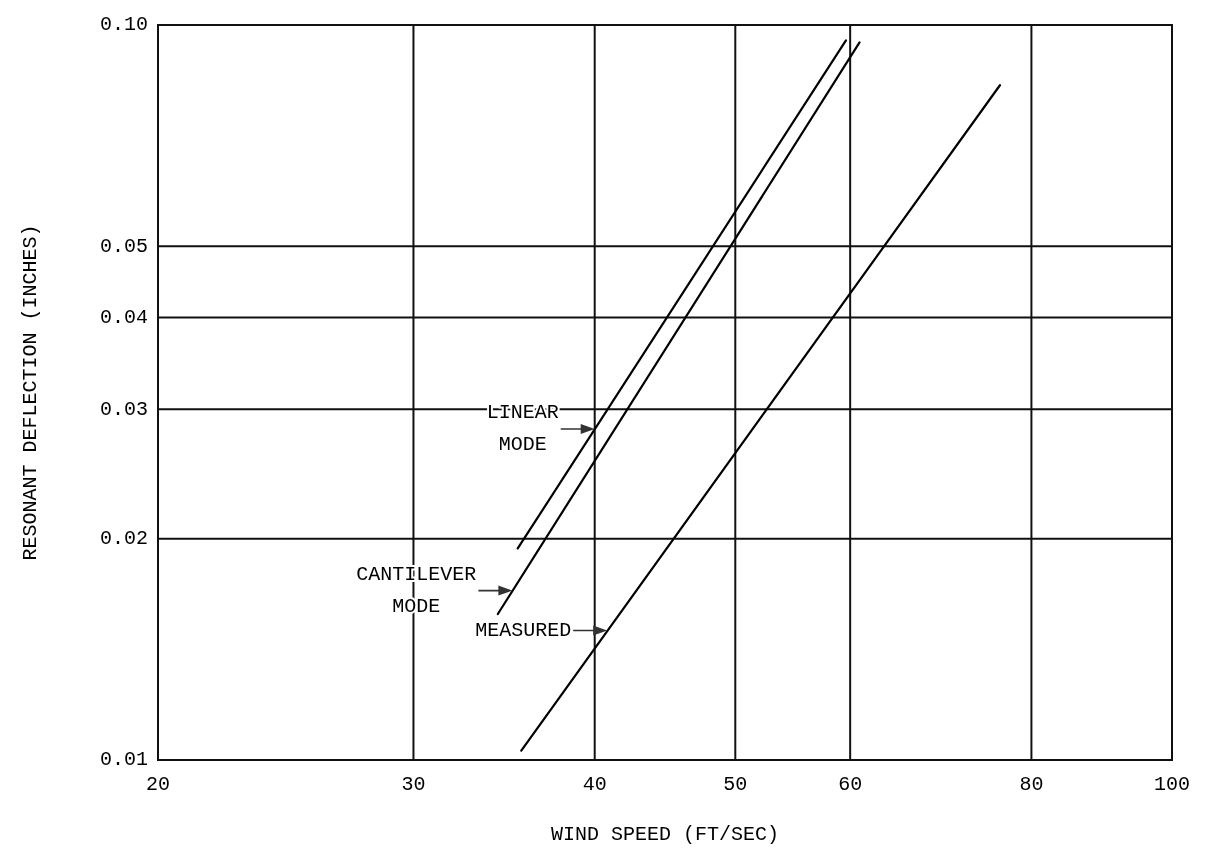 This screenshot has height=852, width=1214. What do you see at coordinates (523, 630) in the screenshot?
I see `annotation: MEASURED` at bounding box center [523, 630].